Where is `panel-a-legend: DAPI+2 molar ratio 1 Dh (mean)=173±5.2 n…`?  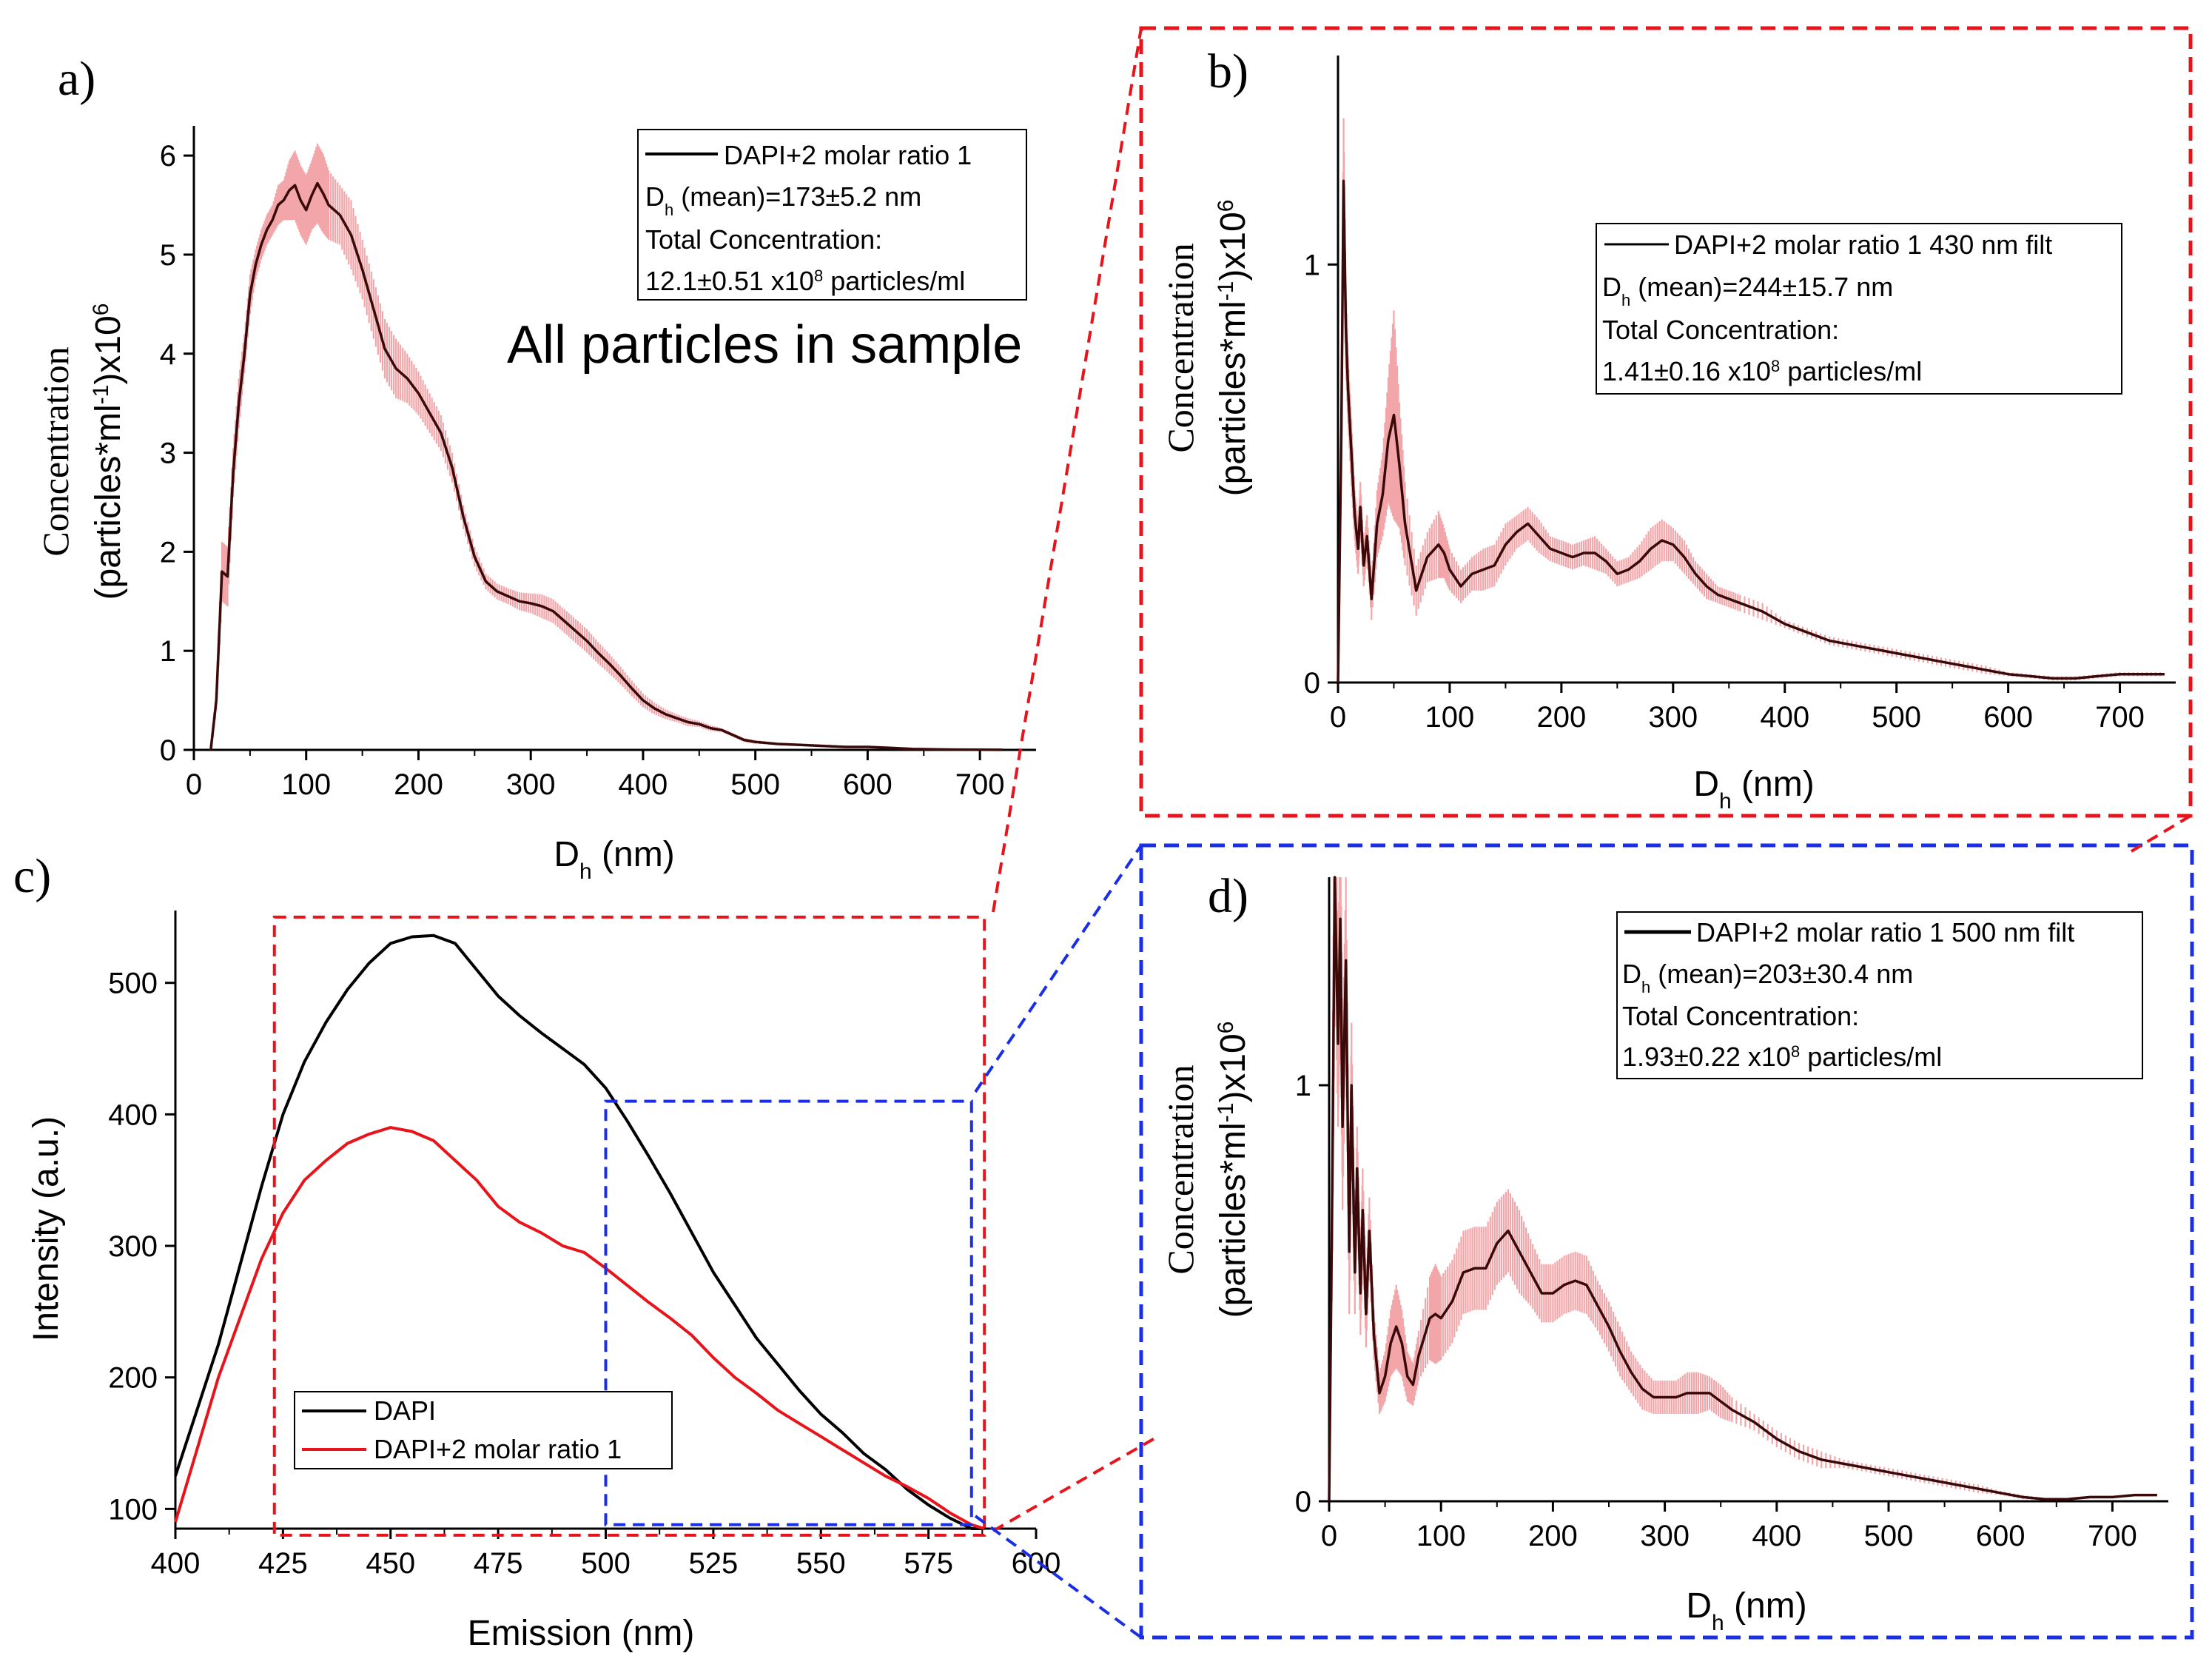 panel-a-legend: DAPI+2 molar ratio 1 Dh (mean)=173±5.2 n… is located at coordinates (832, 215).